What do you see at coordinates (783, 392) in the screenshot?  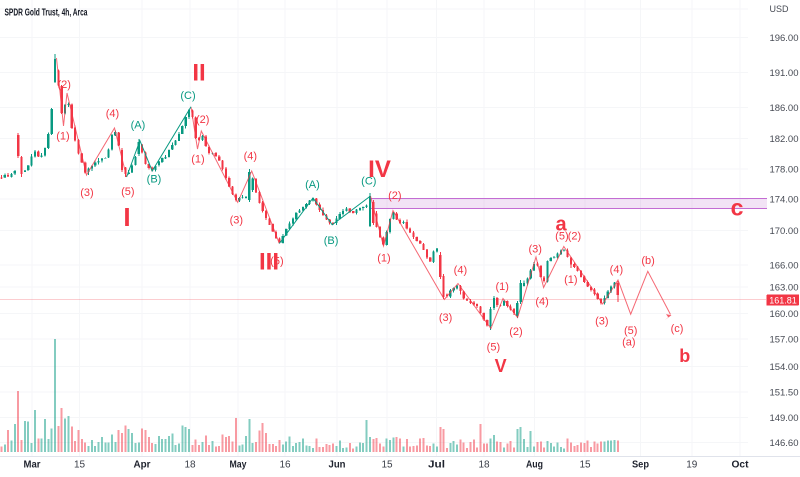 I see `svg-text: 151.50` at bounding box center [783, 392].